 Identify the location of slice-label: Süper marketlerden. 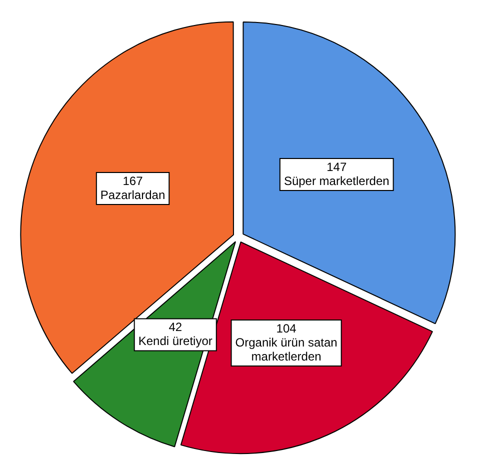
(337, 181).